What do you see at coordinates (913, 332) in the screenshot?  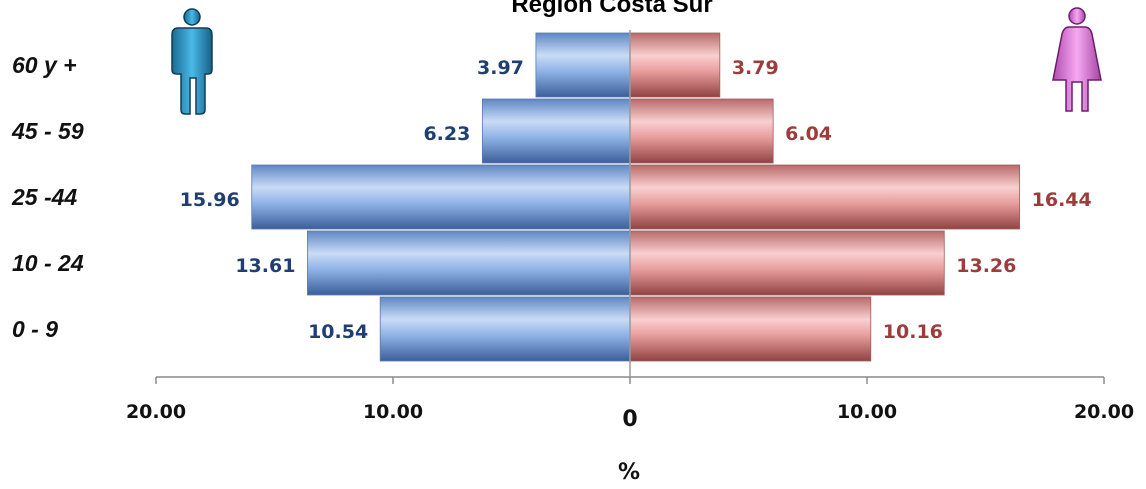 I see `value-label-right: 10.16` at bounding box center [913, 332].